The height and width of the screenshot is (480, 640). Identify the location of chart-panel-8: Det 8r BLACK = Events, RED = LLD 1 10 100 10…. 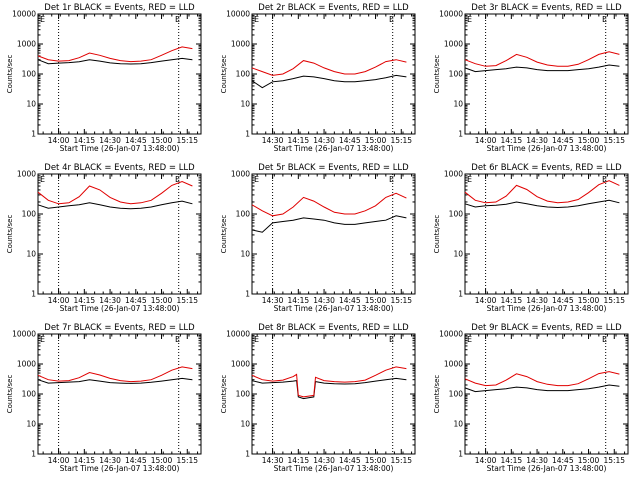
(318, 398).